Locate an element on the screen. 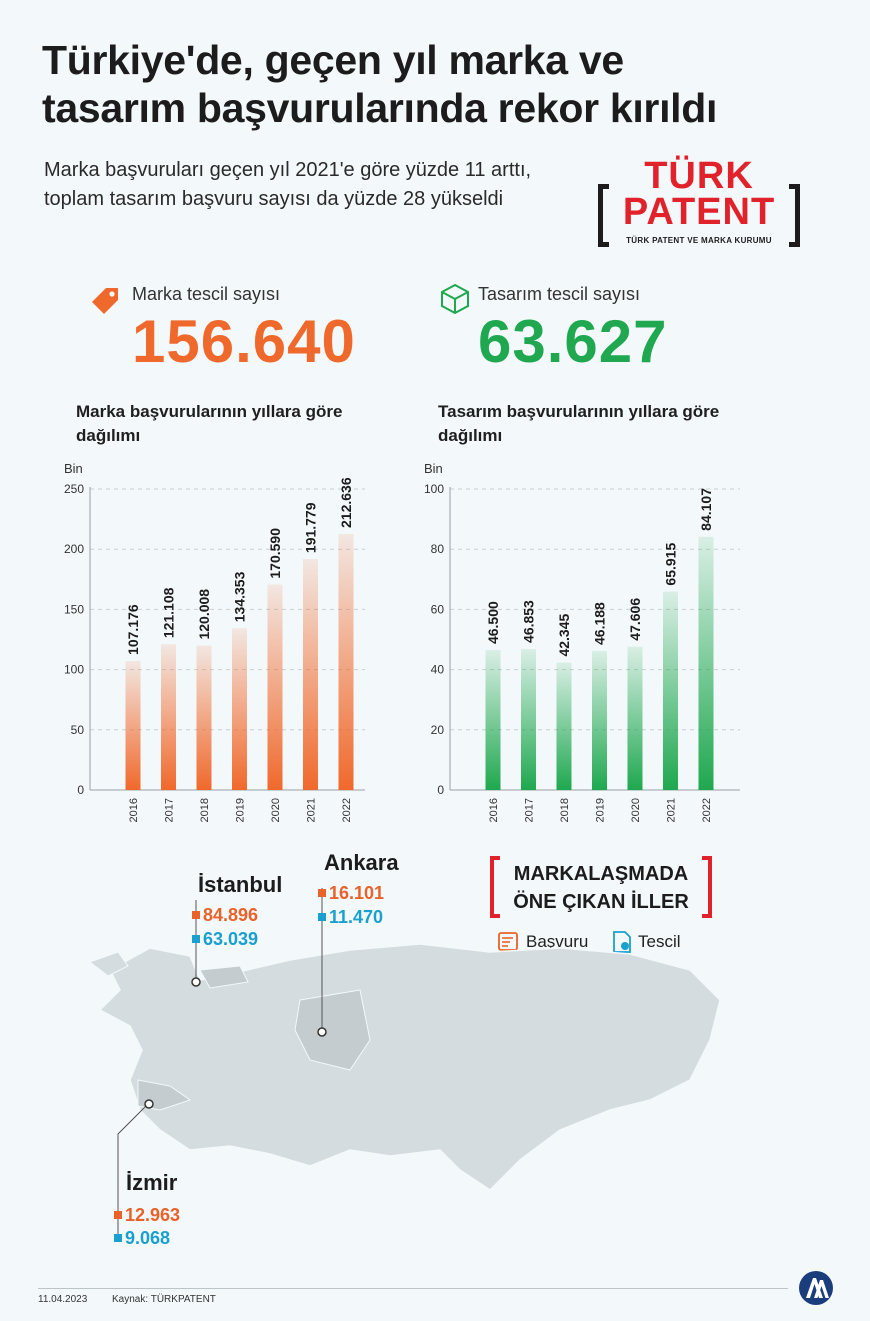 This screenshot has height=1321, width=870. y-tick-label: 250 is located at coordinates (74, 489).